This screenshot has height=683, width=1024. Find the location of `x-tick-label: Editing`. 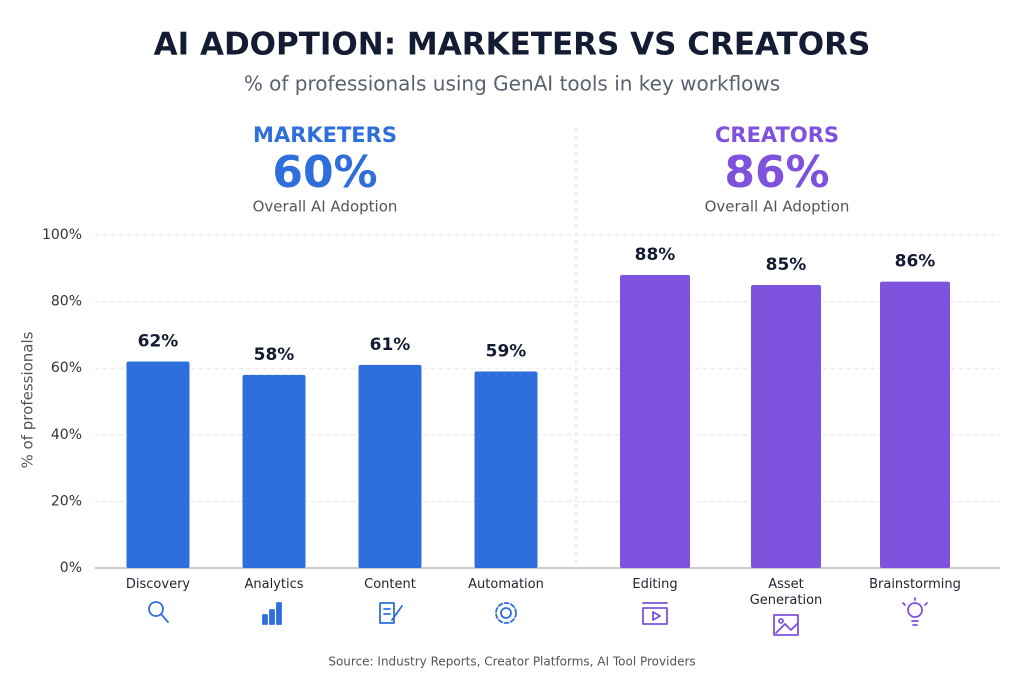

x-tick-label: Editing is located at coordinates (655, 584).